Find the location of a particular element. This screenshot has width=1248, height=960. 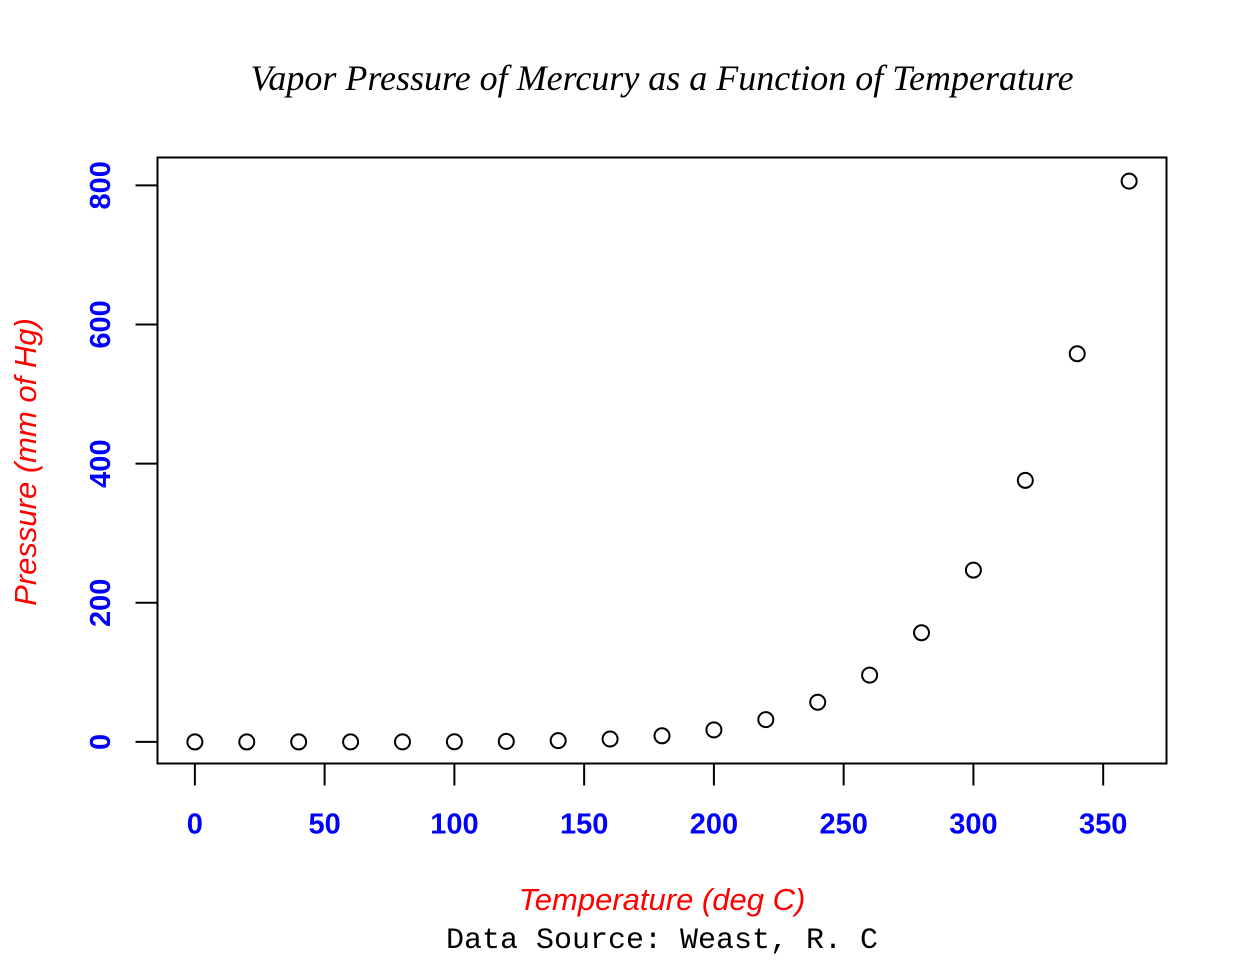

x-axis: 0 50 100 150 200 250 300 350 is located at coordinates (657, 801).